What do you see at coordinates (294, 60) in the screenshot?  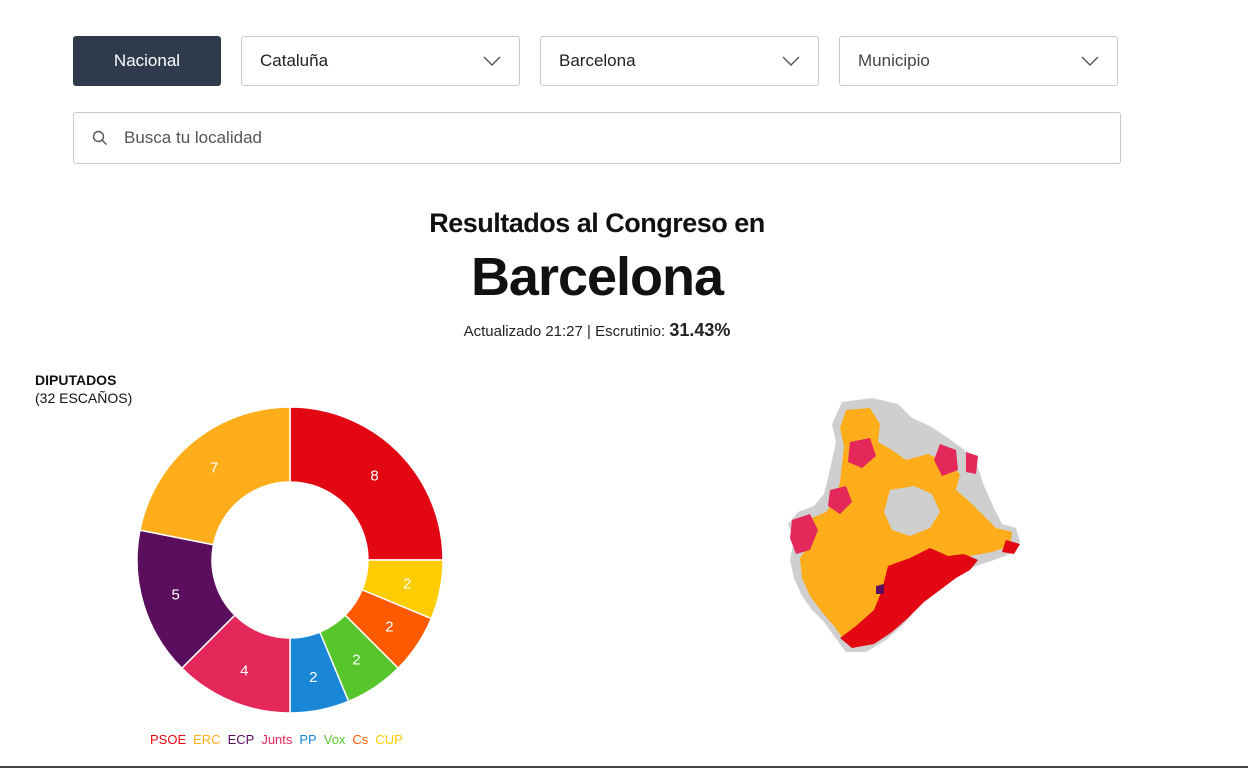 I see `community-select-value: Cataluña` at bounding box center [294, 60].